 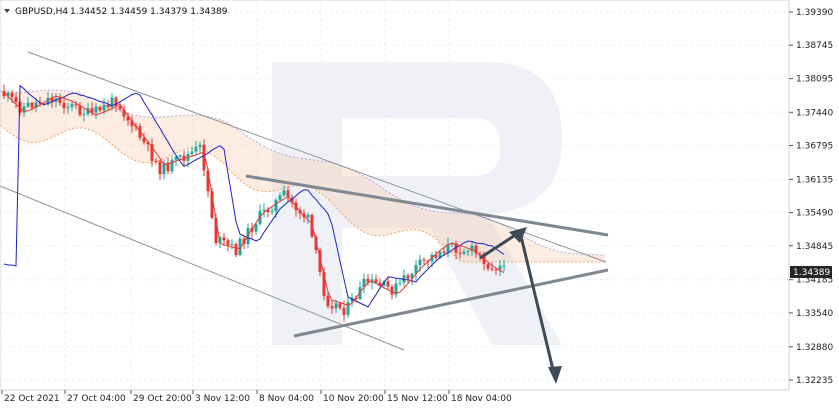 I want to click on triangle-upper-line, so click(x=427, y=205).